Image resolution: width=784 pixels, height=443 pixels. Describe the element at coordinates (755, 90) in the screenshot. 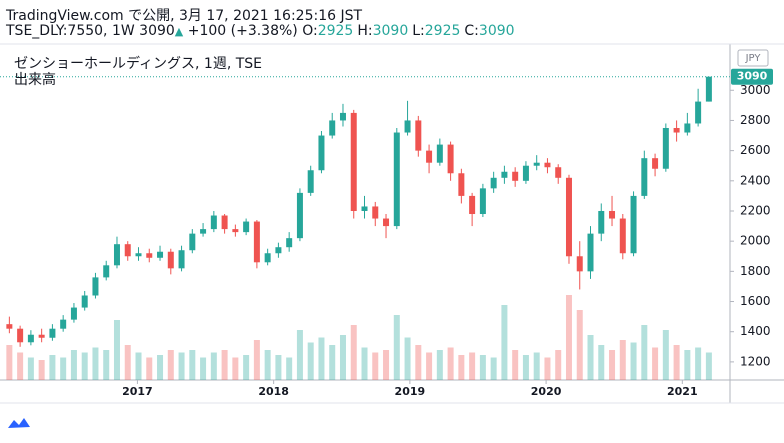

I see `y-tick-label: 3000` at that location.